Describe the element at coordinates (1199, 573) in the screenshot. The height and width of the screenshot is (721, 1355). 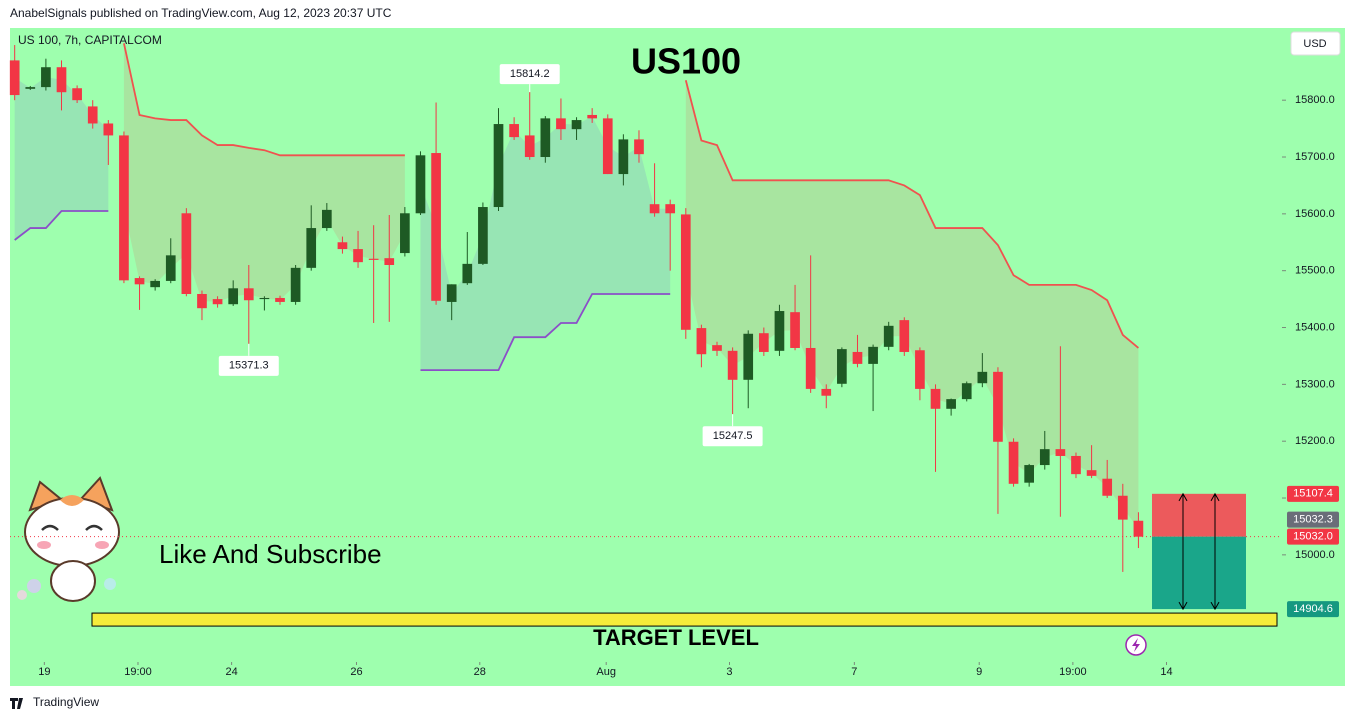
I see `target-zone` at that location.